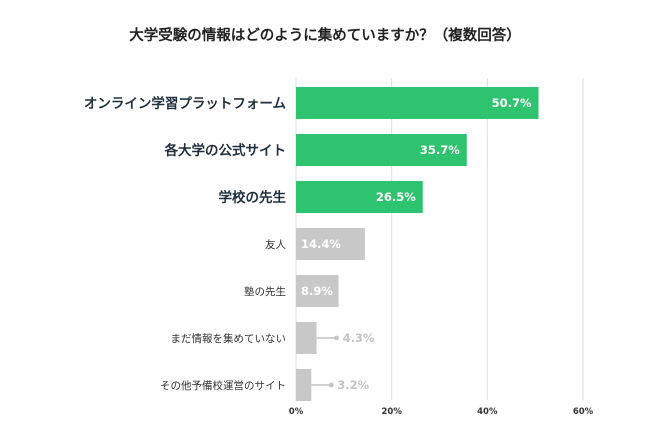  I want to click on category-label: まだ情報を集めていない, so click(229, 338).